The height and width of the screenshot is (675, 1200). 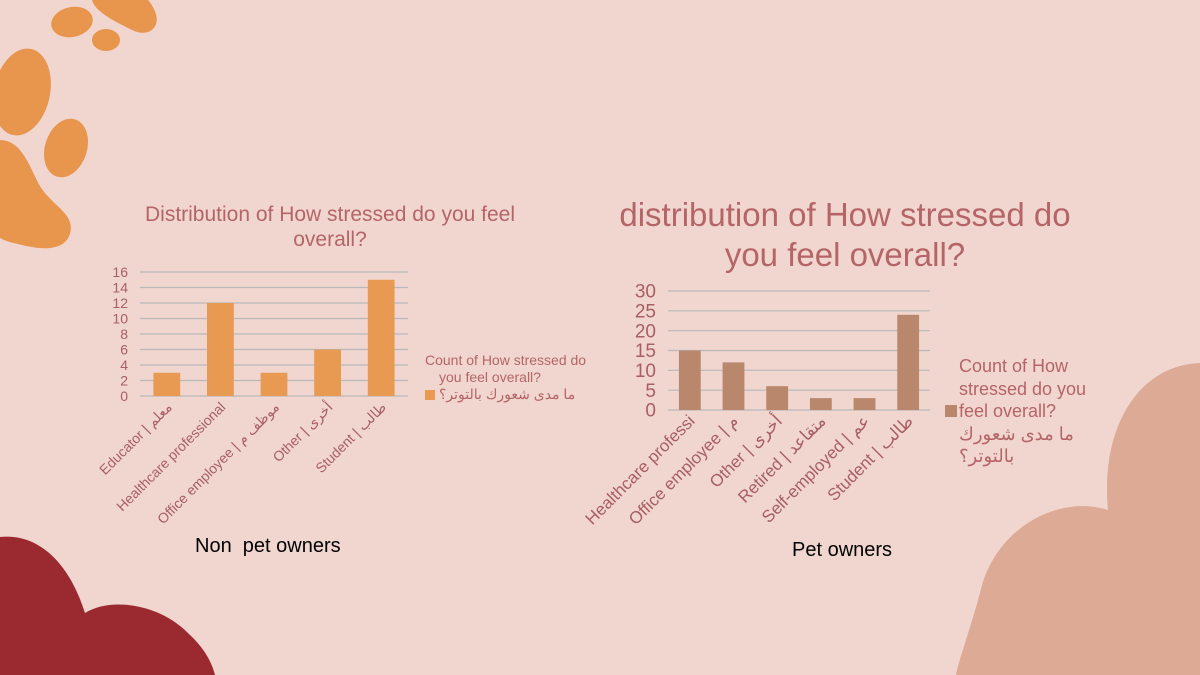 I want to click on y-tick-label: 16, so click(x=120, y=272).